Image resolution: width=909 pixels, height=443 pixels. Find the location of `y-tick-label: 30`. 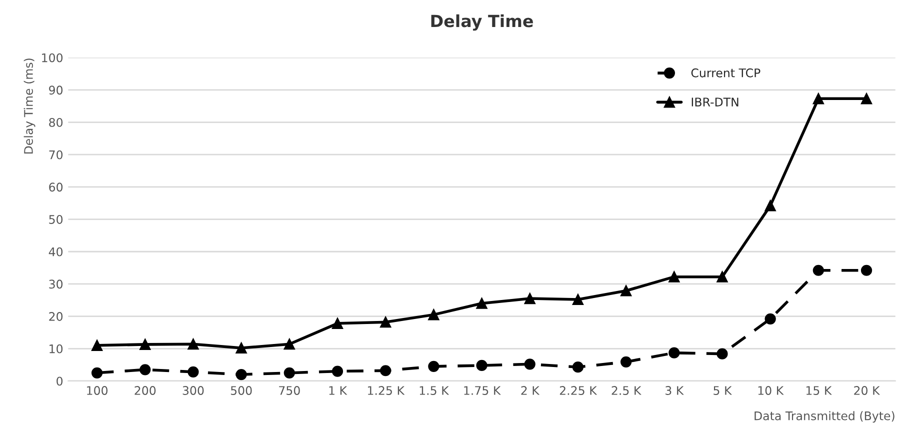

y-tick-label: 30 is located at coordinates (56, 284).